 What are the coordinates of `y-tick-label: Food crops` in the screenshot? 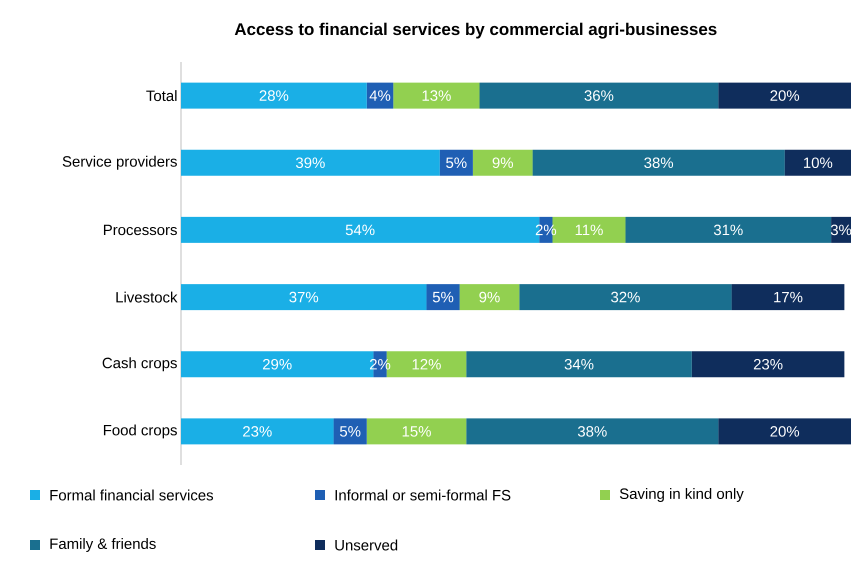 It's located at (140, 431).